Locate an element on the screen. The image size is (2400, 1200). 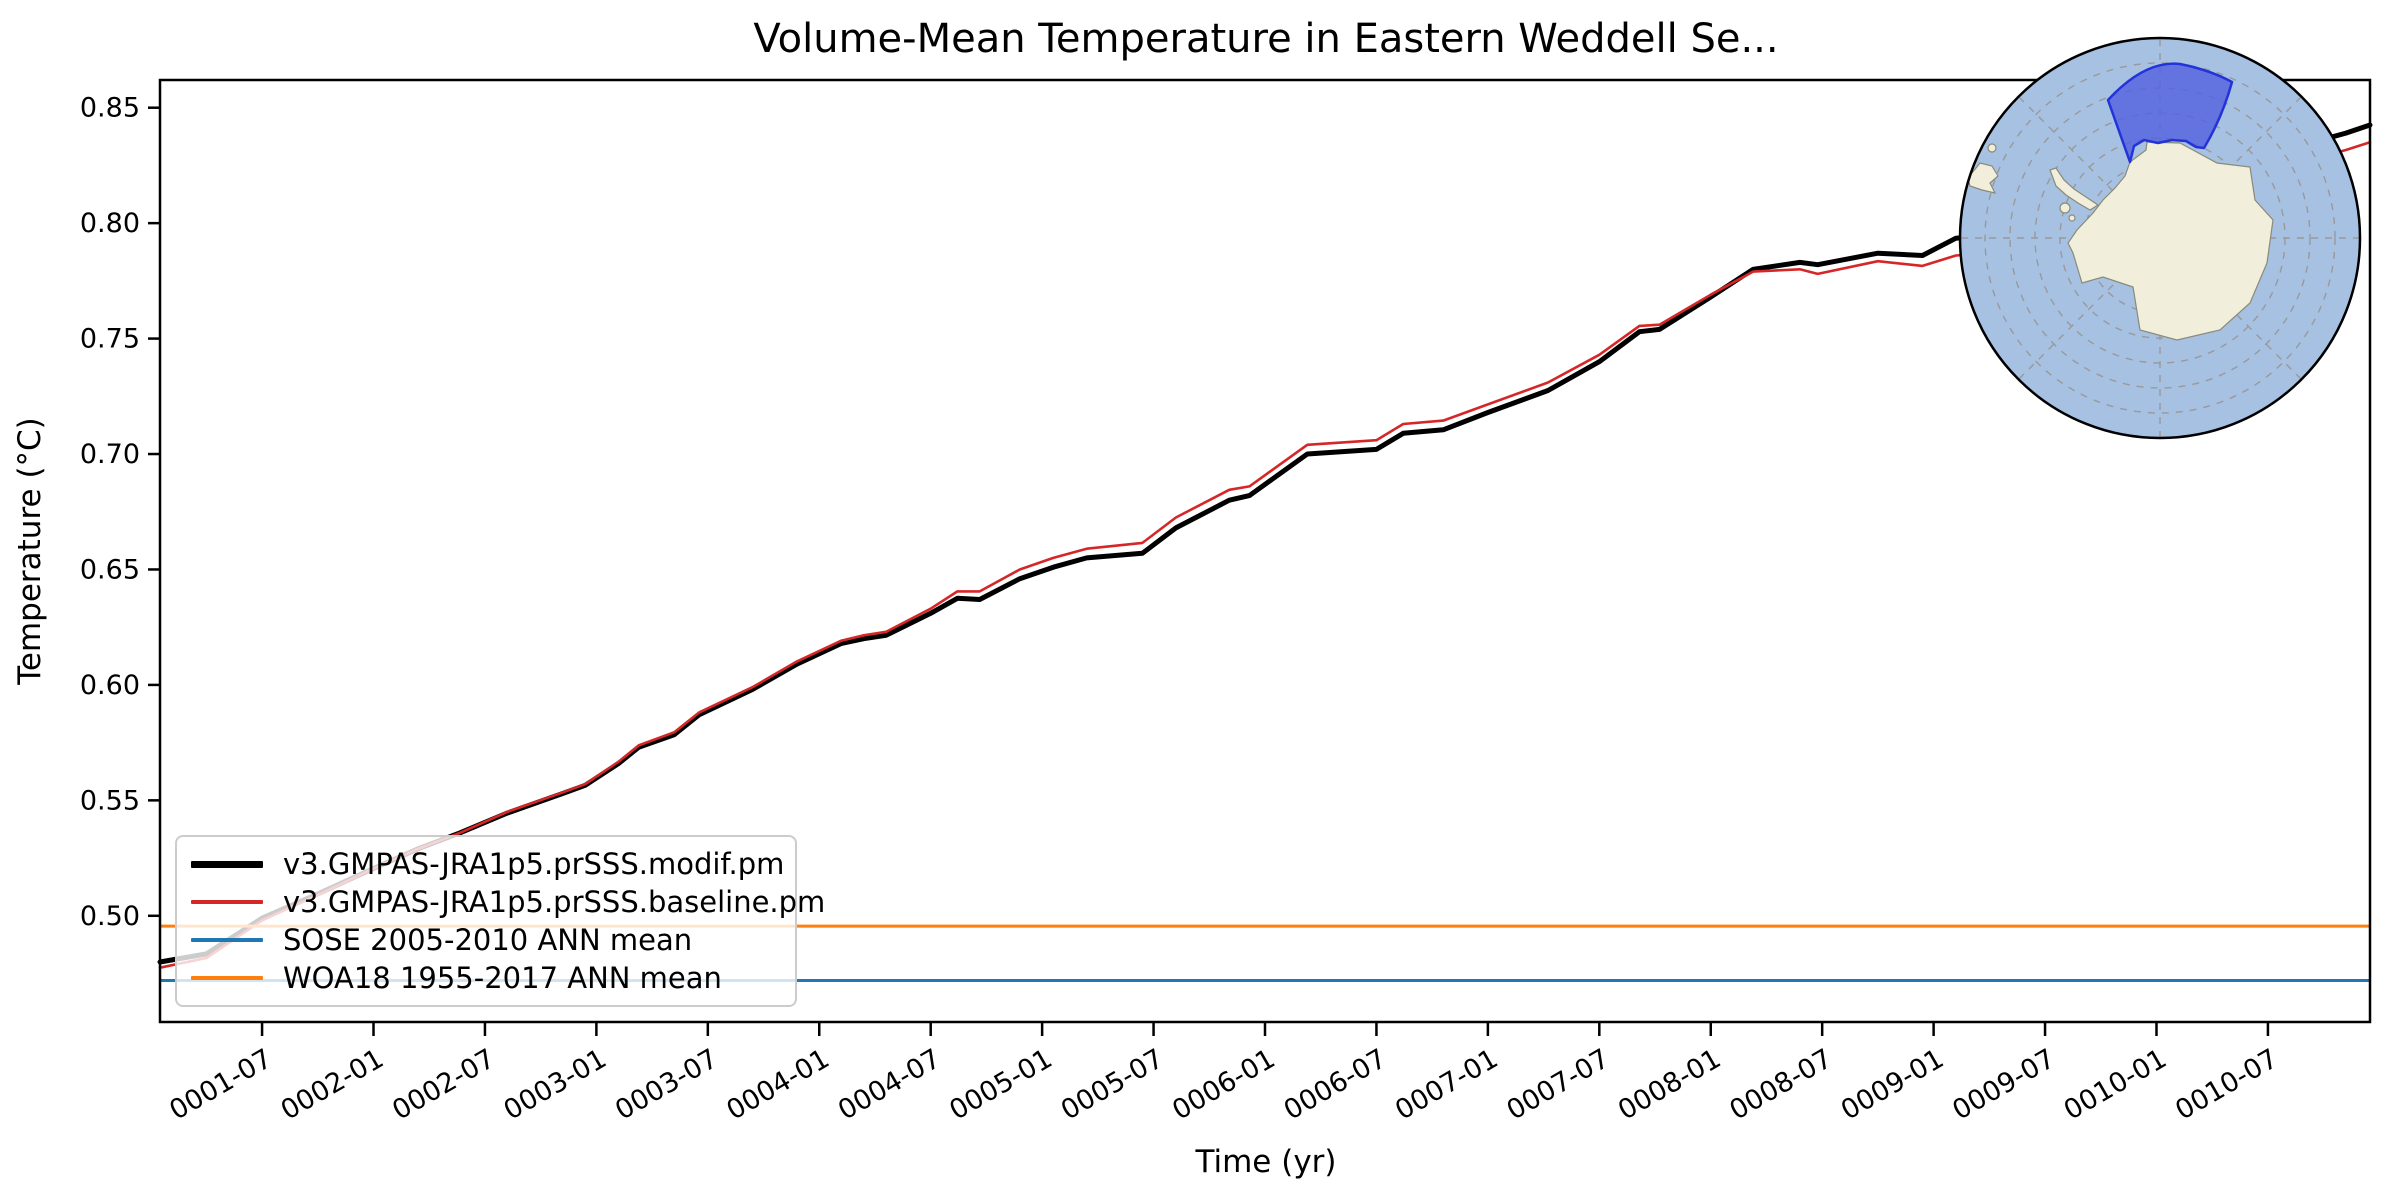
y-tick-label: 0.70 is located at coordinates (110, 454).